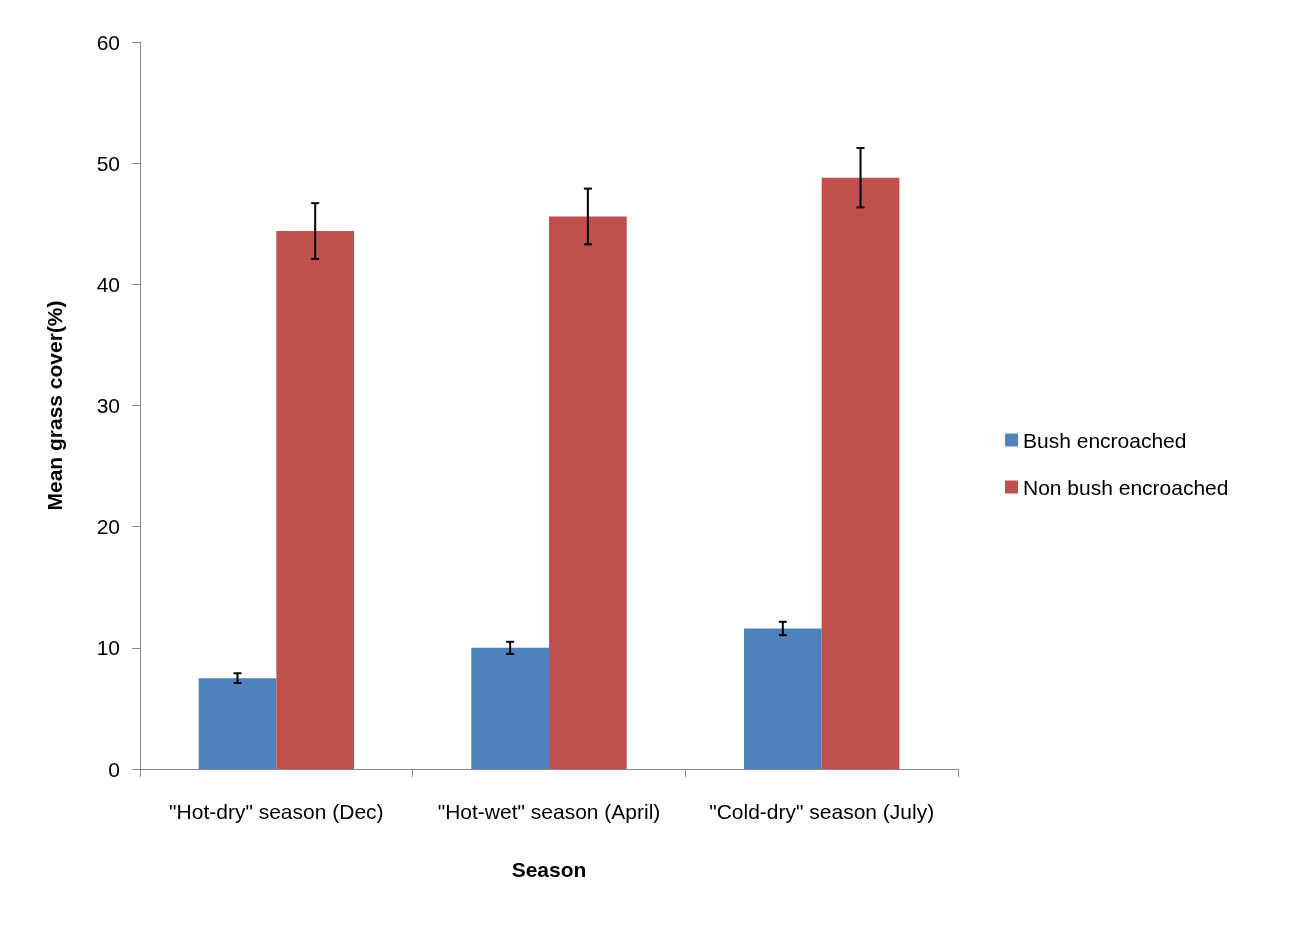 The width and height of the screenshot is (1301, 927). Describe the element at coordinates (108, 527) in the screenshot. I see `y-tick-label: 20` at that location.